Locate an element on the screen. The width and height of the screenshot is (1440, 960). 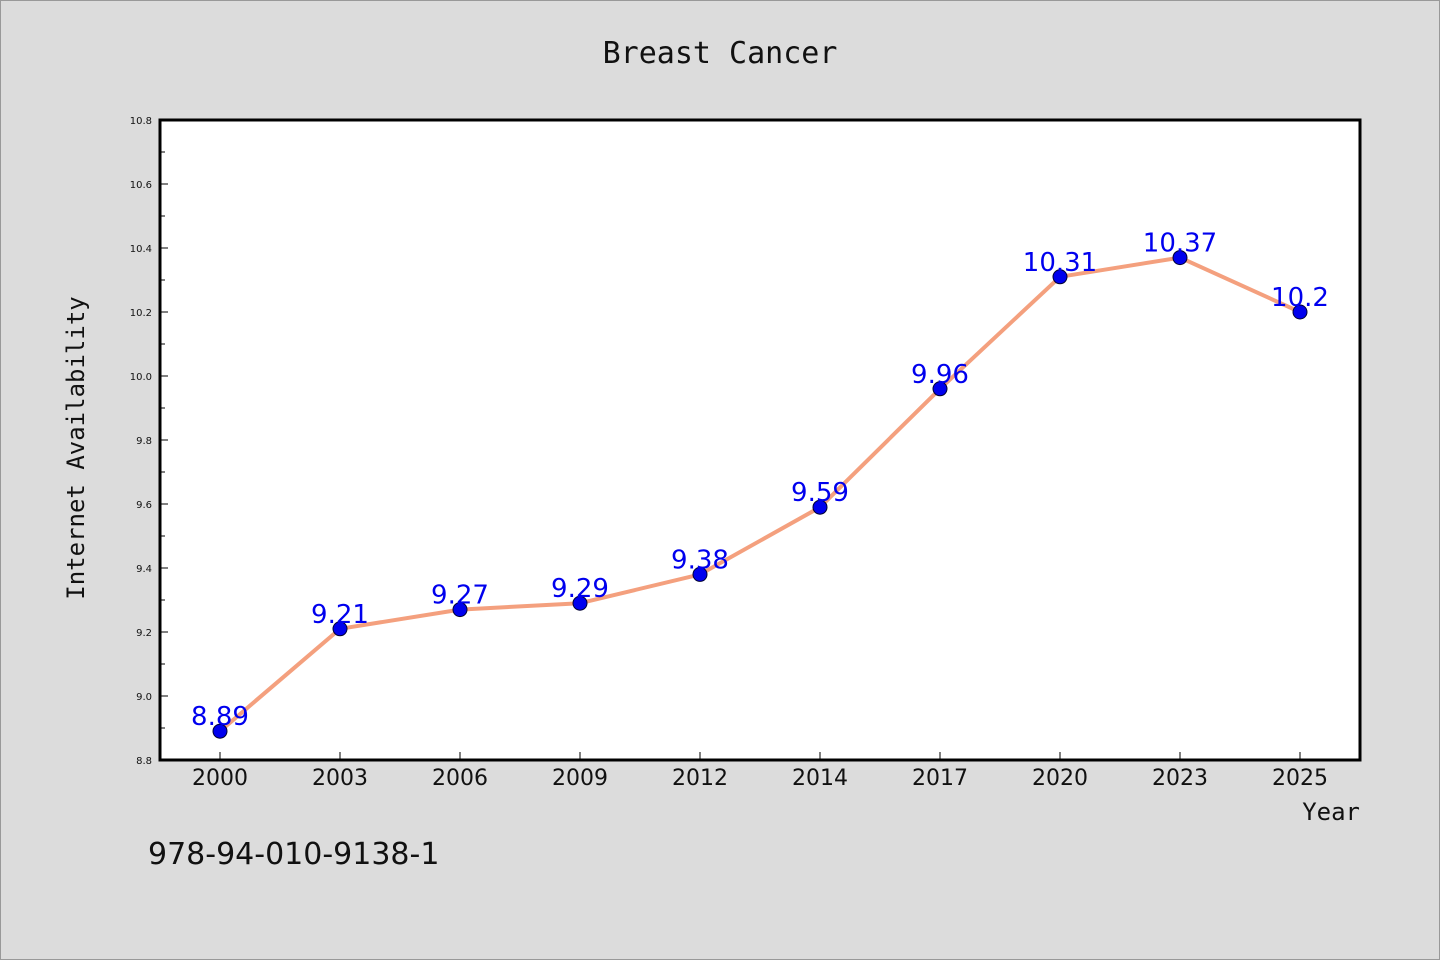
x-tick-label: 2014 is located at coordinates (820, 778).